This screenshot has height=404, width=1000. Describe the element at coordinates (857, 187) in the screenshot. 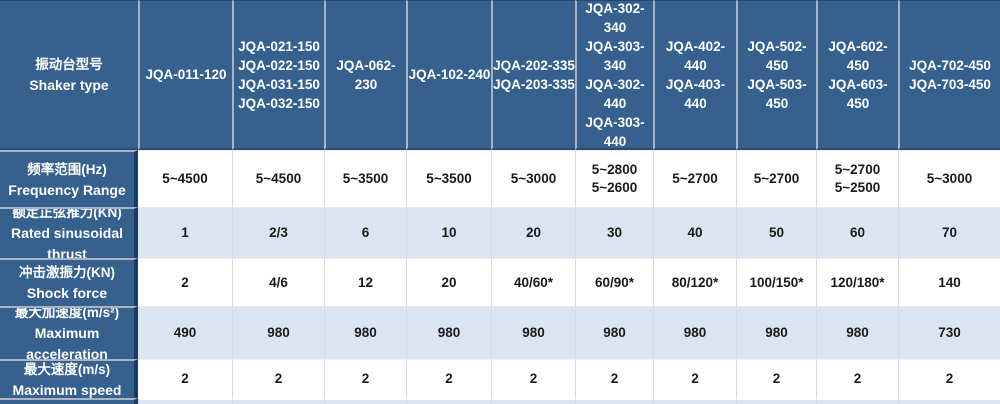

I see `data-cell-line: 5~2500` at that location.